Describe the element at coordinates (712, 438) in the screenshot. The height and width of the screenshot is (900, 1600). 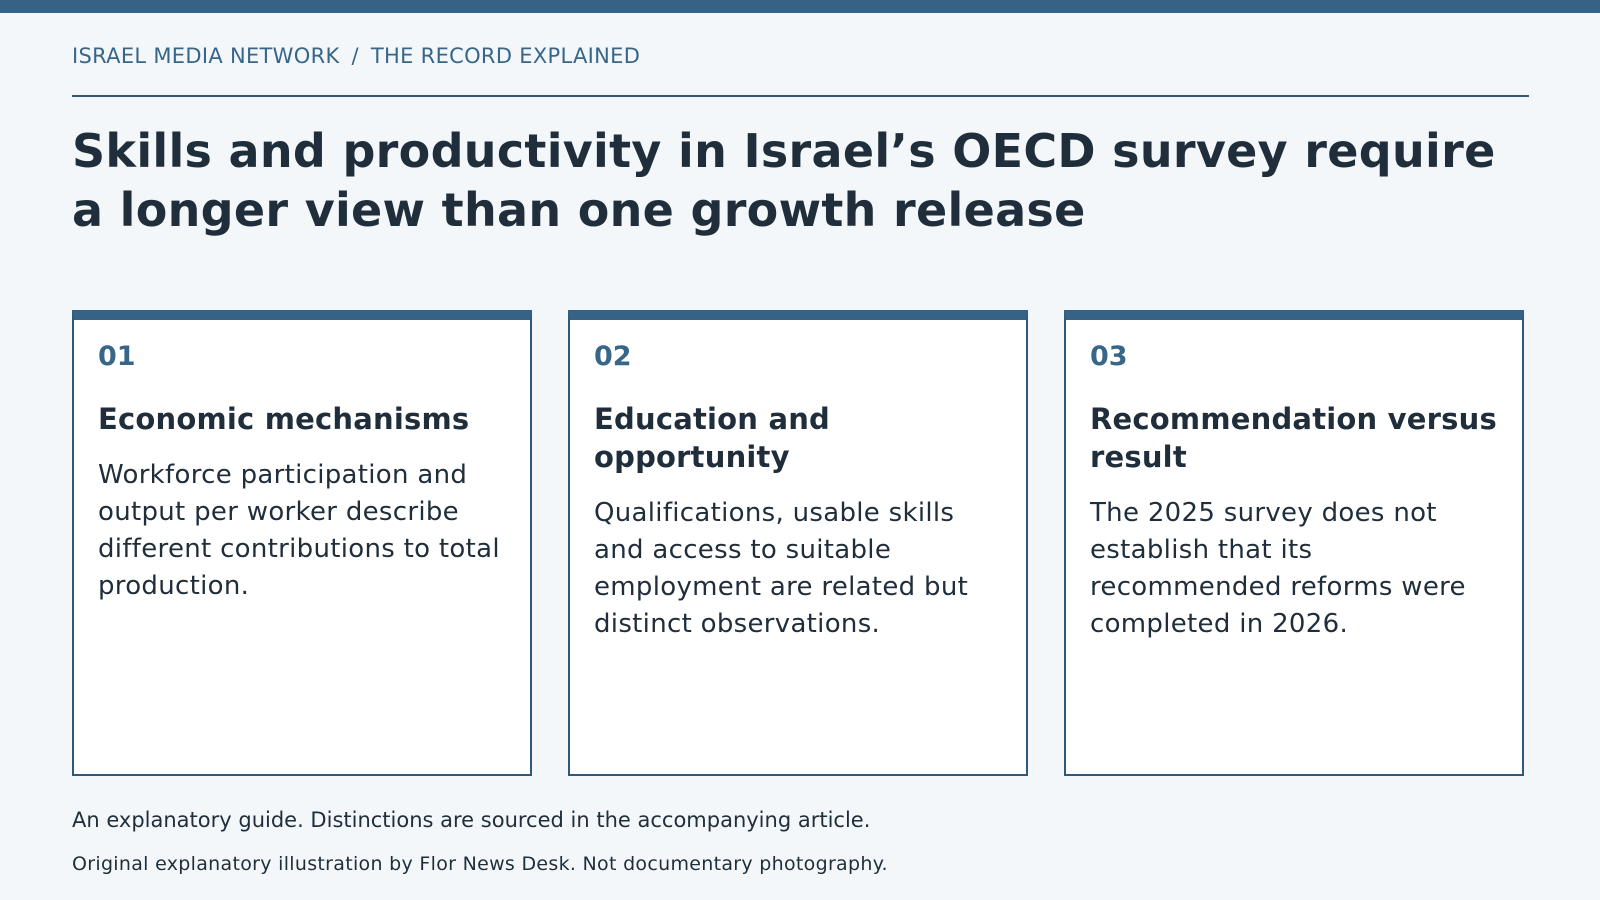
I see `card-title: Education and opportunity` at that location.